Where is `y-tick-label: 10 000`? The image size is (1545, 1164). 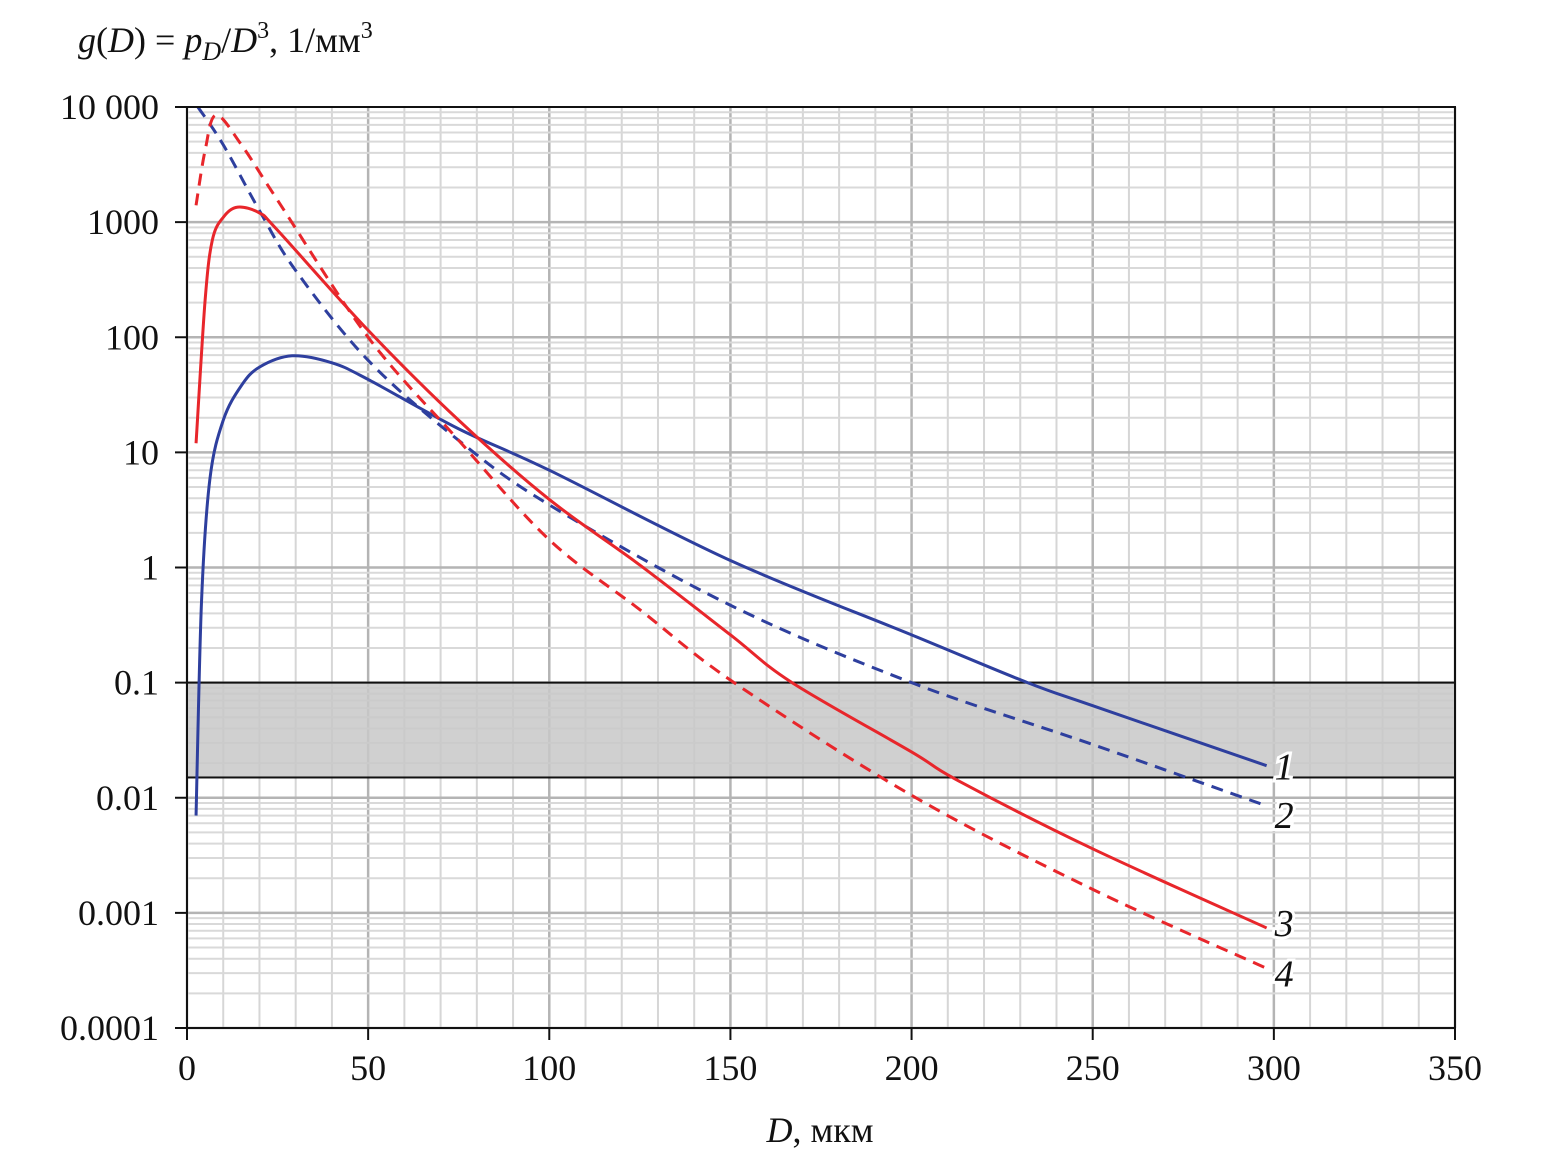 y-tick-label: 10 000 is located at coordinates (109, 107).